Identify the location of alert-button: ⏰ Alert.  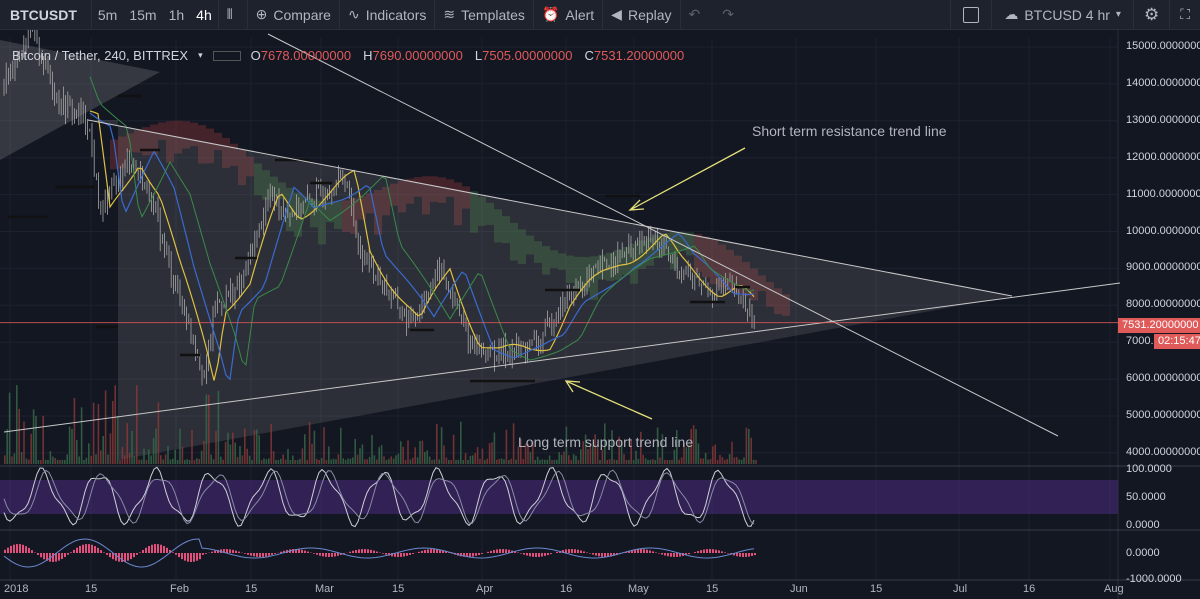
(568, 15).